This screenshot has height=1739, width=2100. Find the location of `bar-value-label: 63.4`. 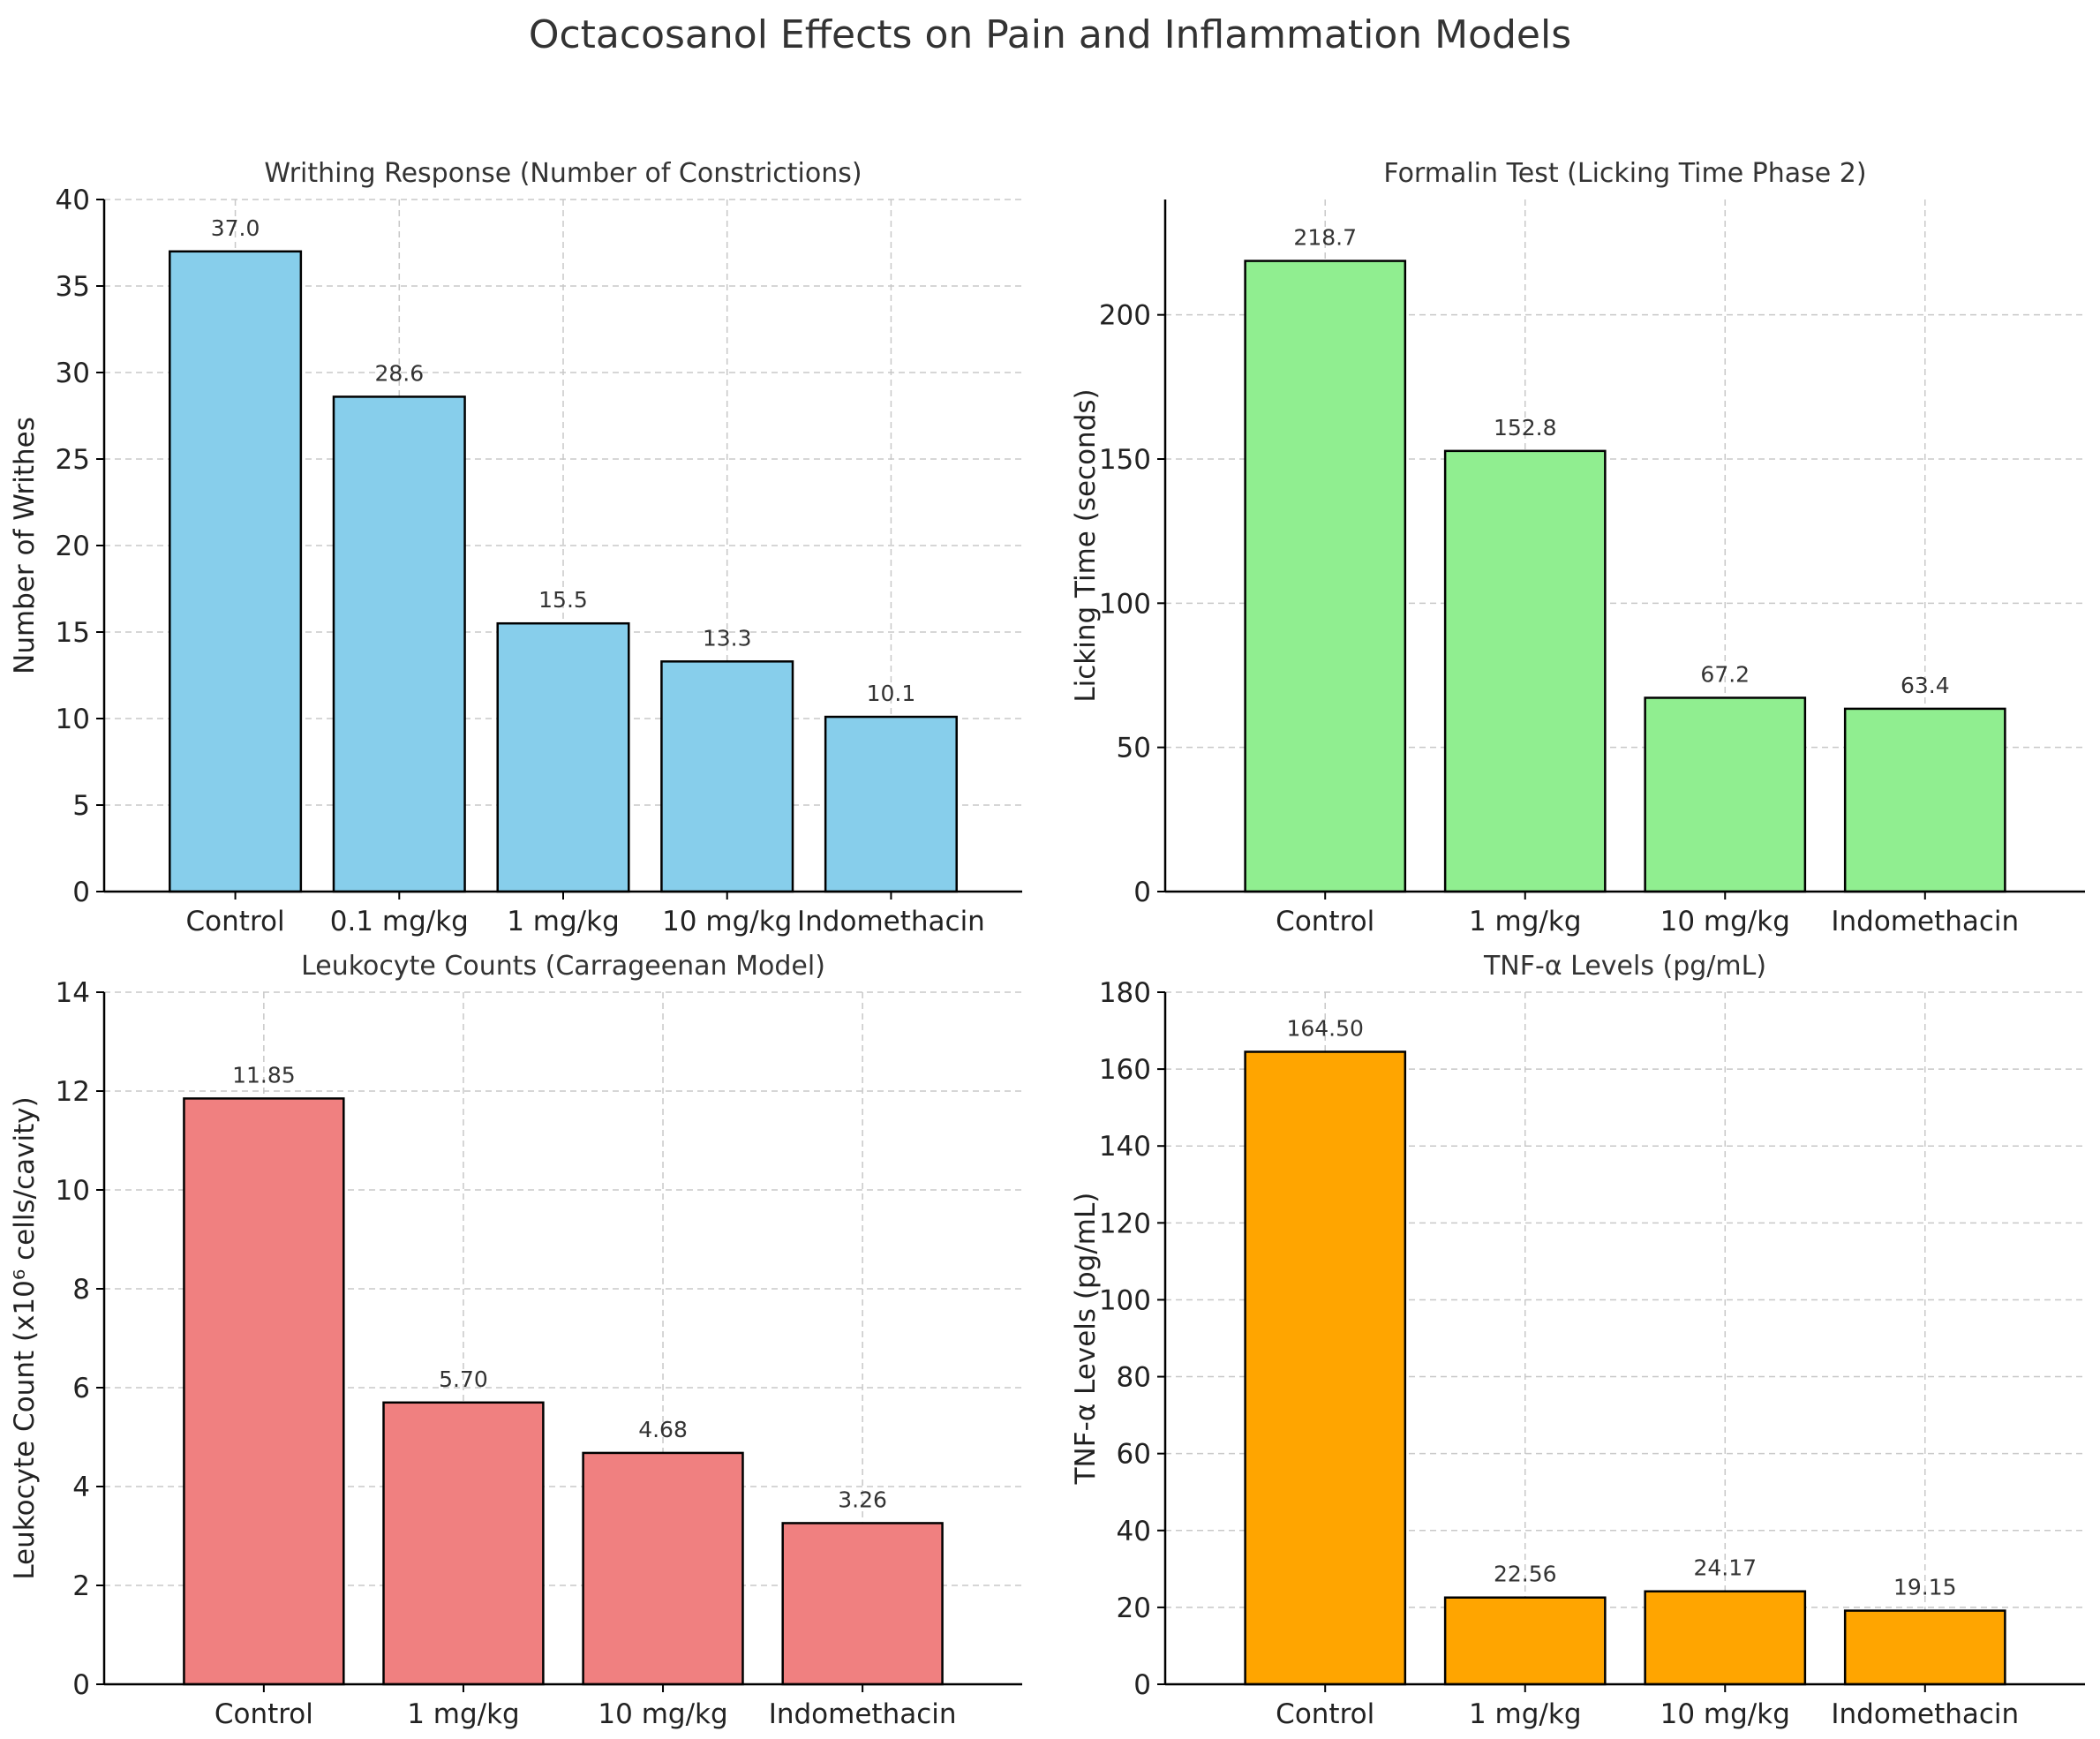

bar-value-label: 63.4 is located at coordinates (1925, 685).